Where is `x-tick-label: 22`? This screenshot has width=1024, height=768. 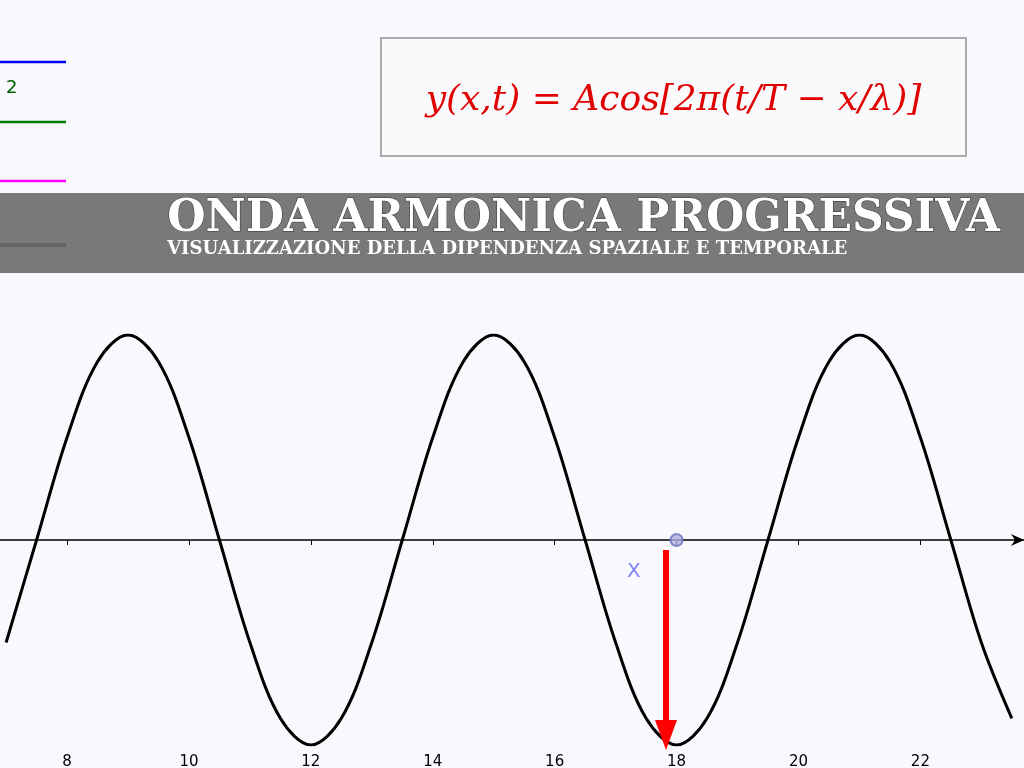 x-tick-label: 22 is located at coordinates (920, 759).